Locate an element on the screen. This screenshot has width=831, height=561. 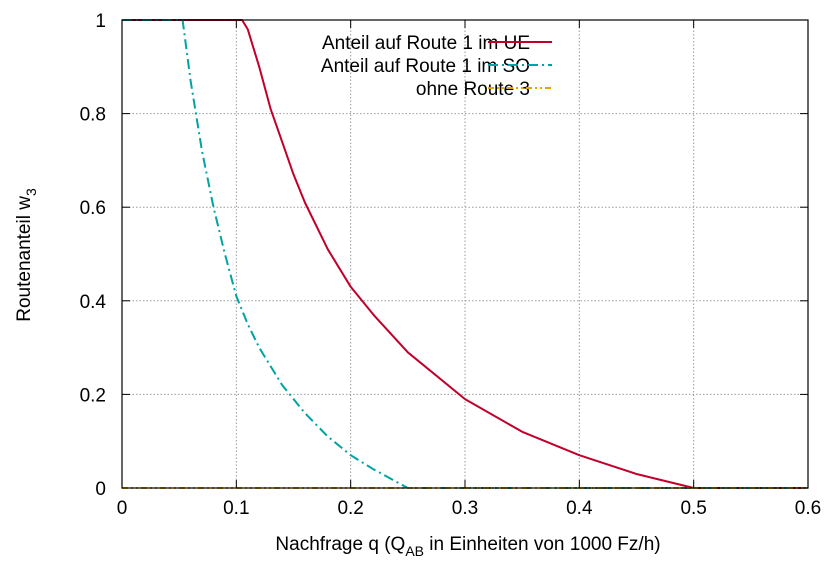
y-tick-label: 1 is located at coordinates (100, 21).